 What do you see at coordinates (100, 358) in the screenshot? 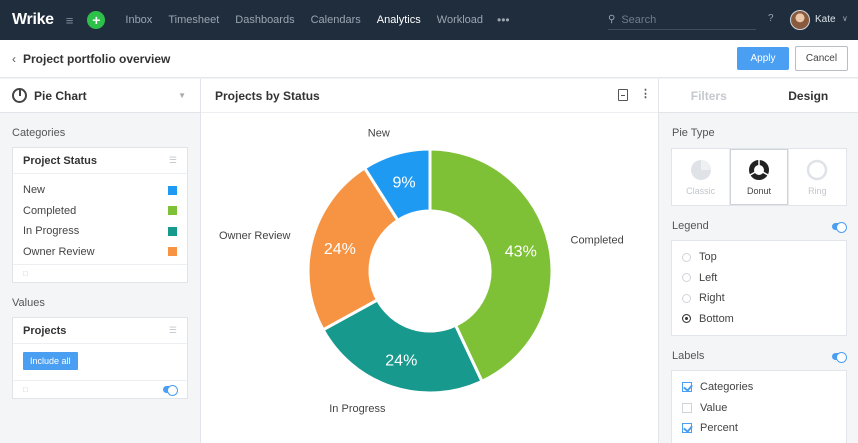
I see `value-field-box: Projects ☰ Include all □` at bounding box center [100, 358].